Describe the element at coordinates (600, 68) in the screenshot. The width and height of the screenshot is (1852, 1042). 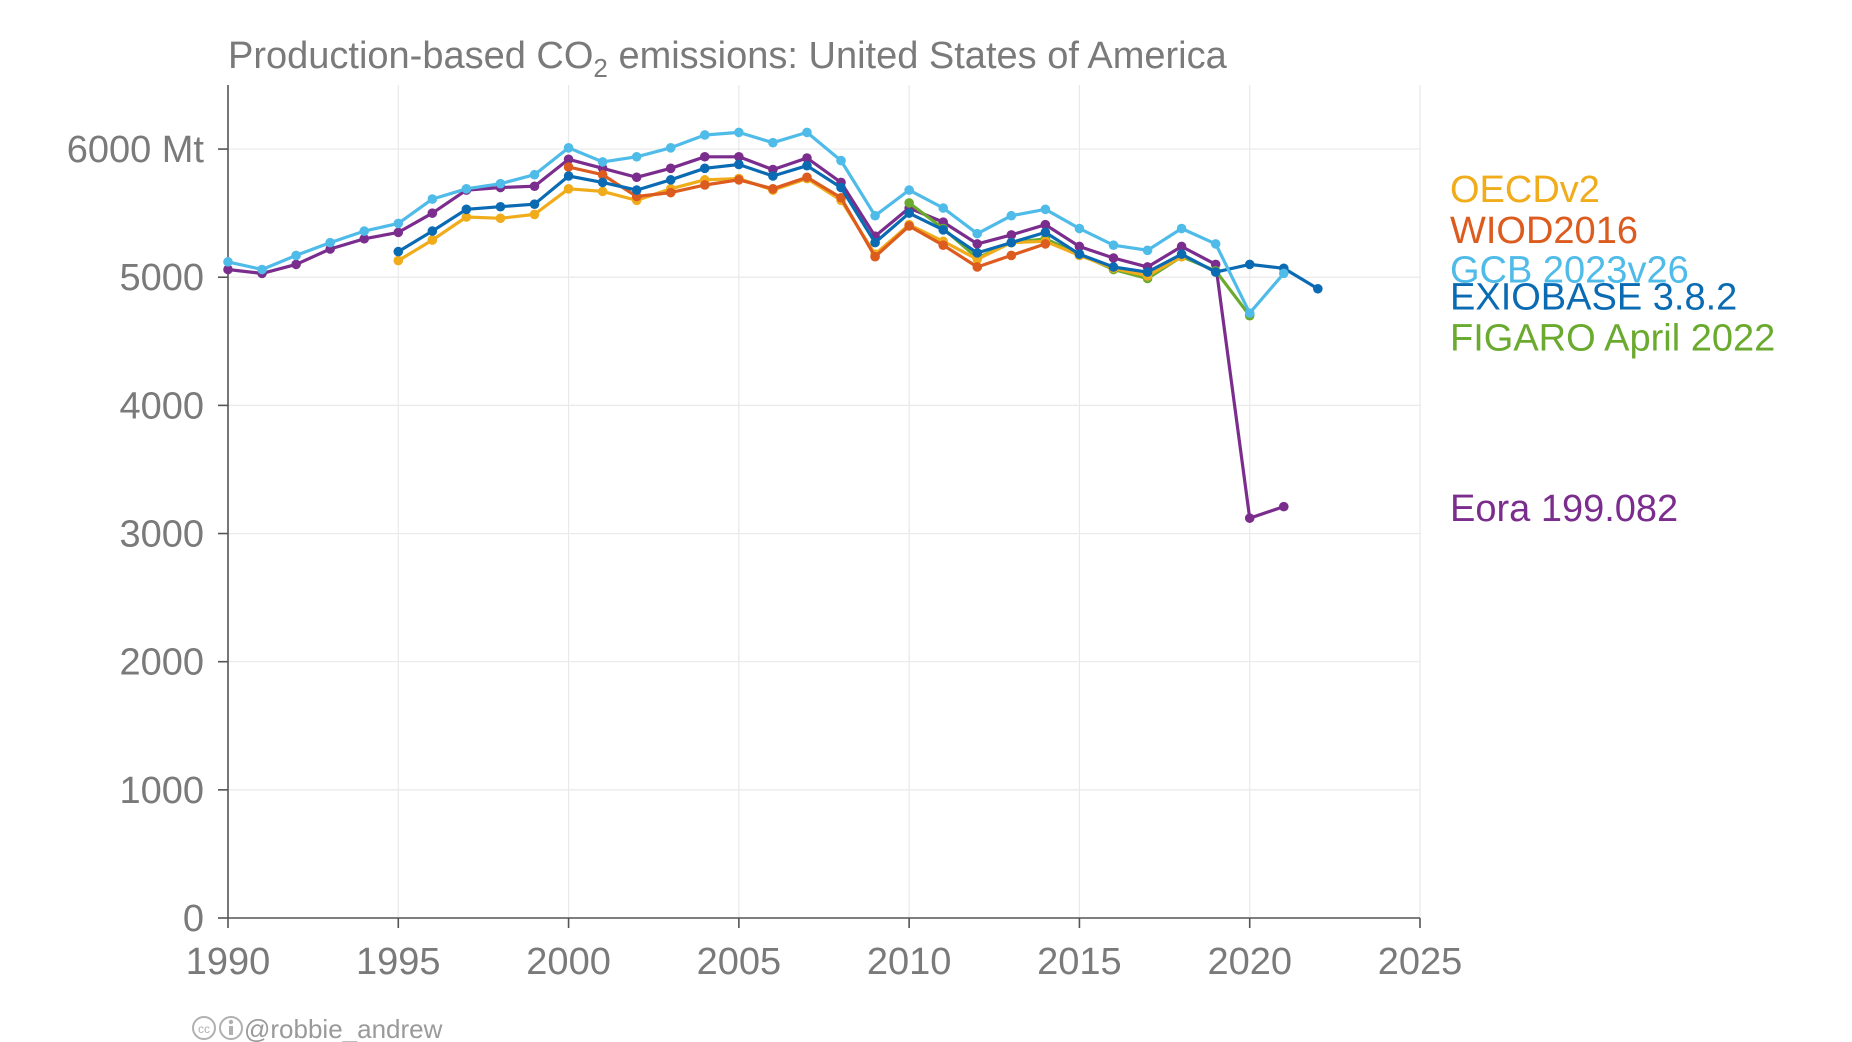
I see `chart-title-subscript: 2` at that location.